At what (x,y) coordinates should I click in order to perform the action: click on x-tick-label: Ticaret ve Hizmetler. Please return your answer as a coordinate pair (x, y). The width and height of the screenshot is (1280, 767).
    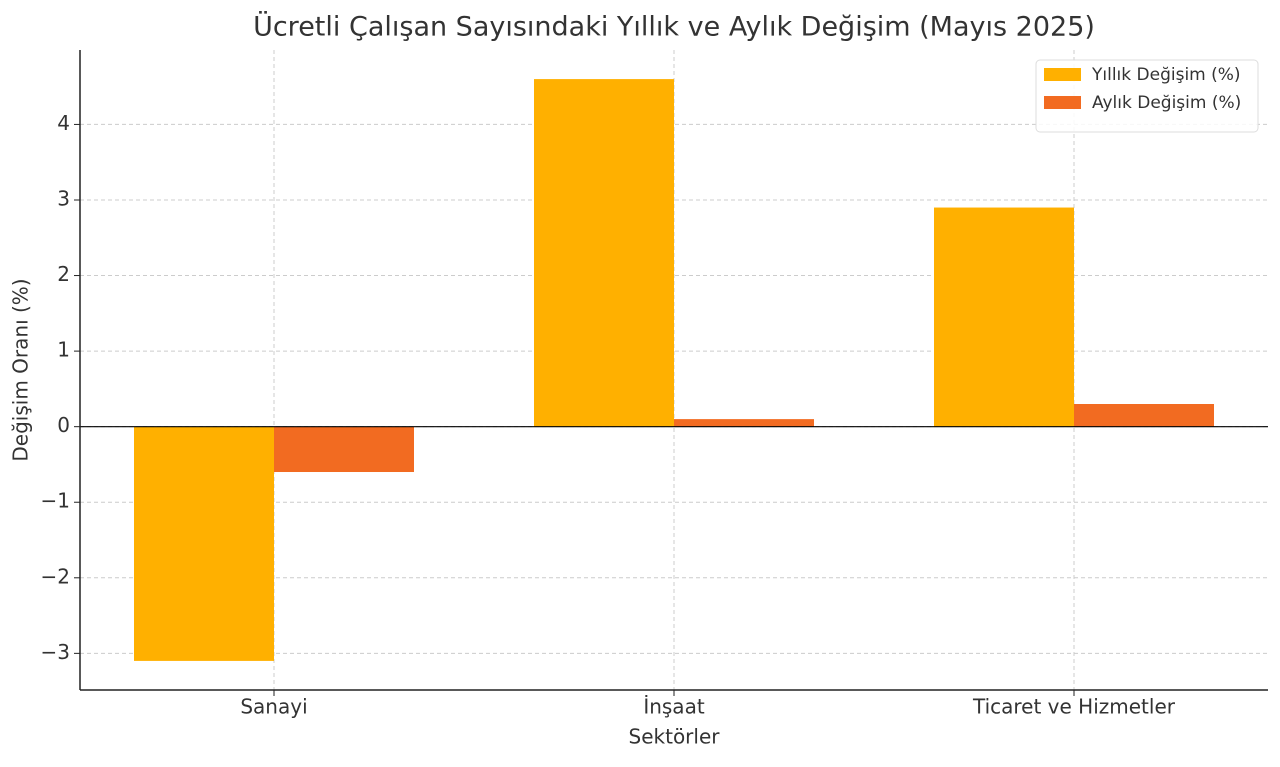
    Looking at the image, I should click on (1074, 707).